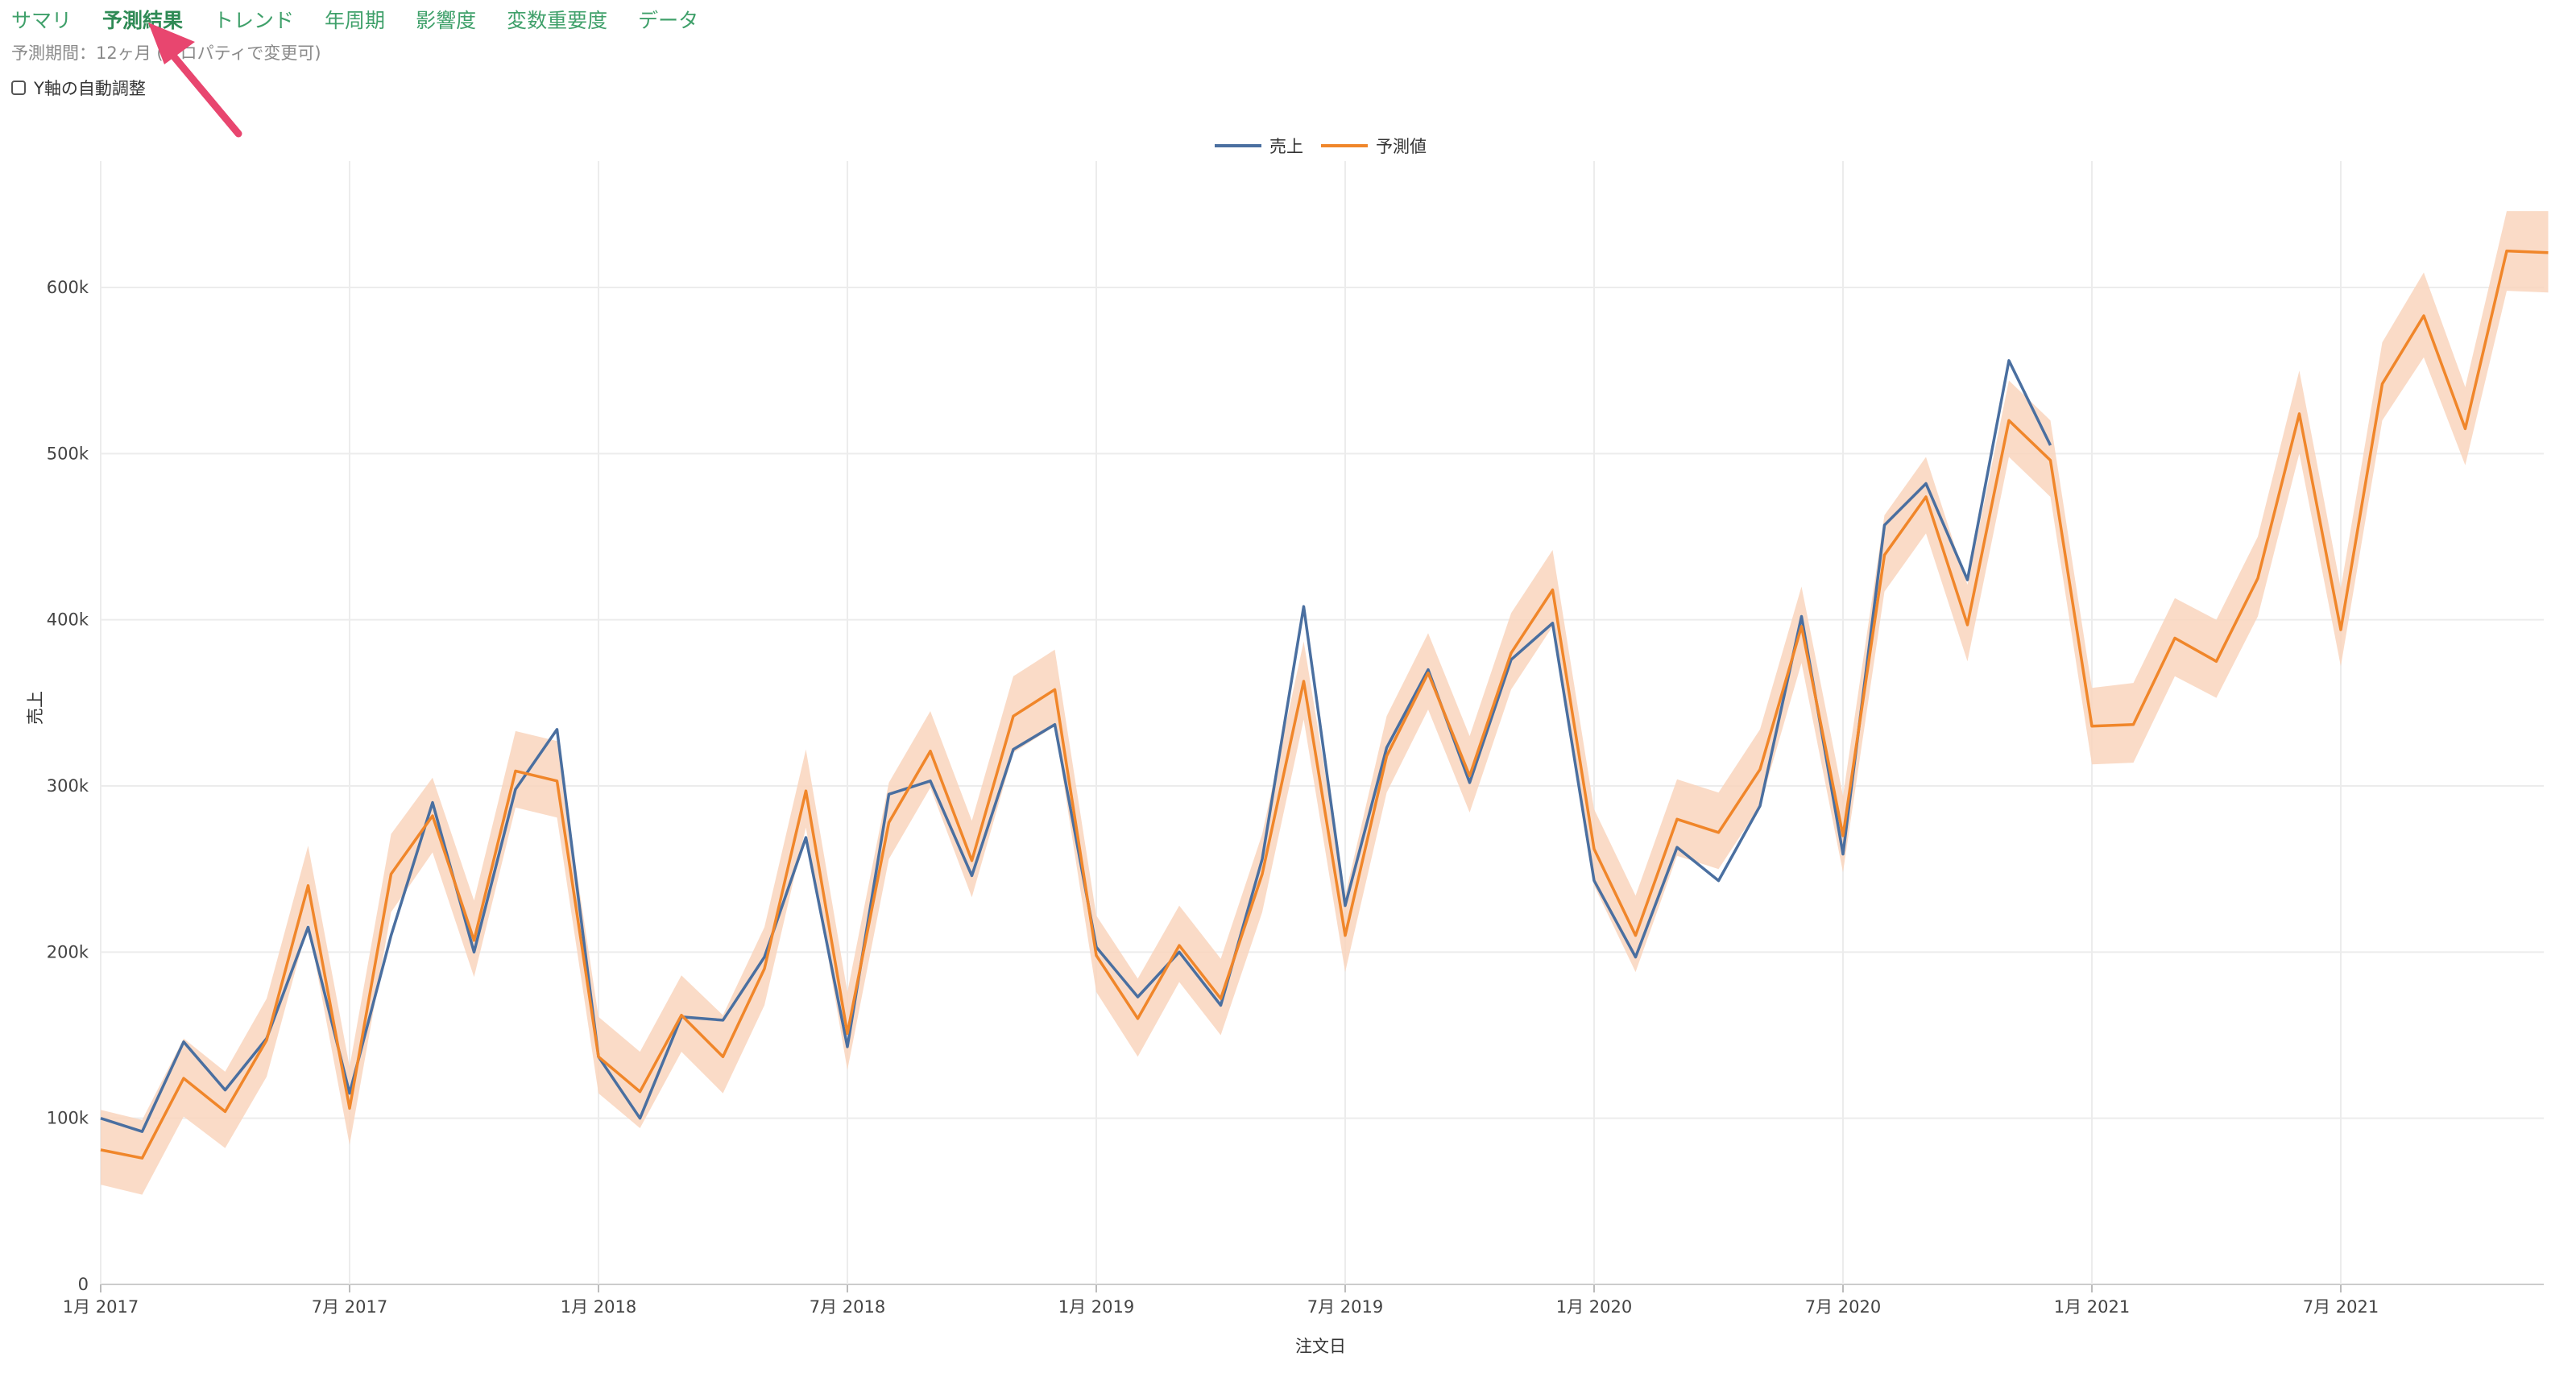 The width and height of the screenshot is (2576, 1377). What do you see at coordinates (1401, 146) in the screenshot?
I see `legend-label-forecast: 予測値` at bounding box center [1401, 146].